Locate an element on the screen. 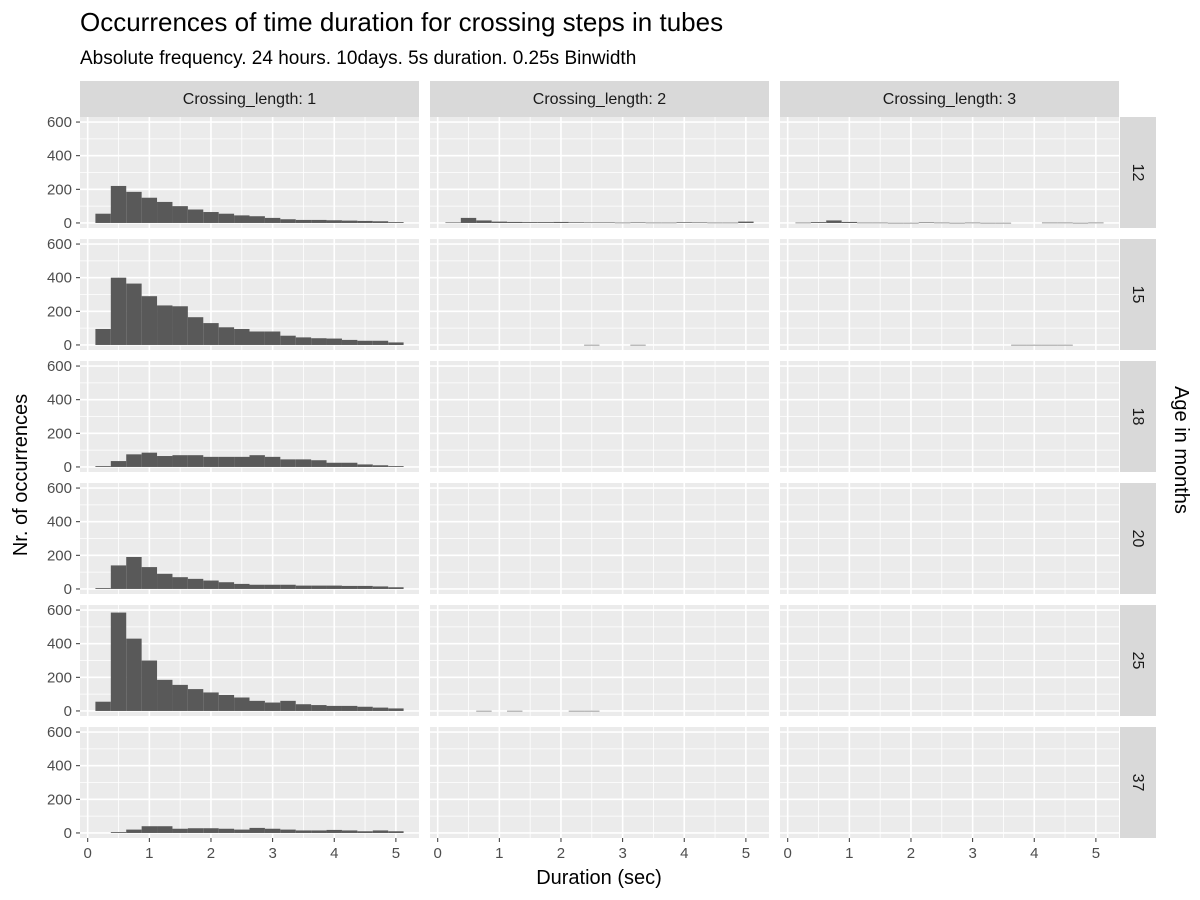 This screenshot has width=1200, height=900. column-strip-label: Crossing_length: 1 is located at coordinates (250, 99).